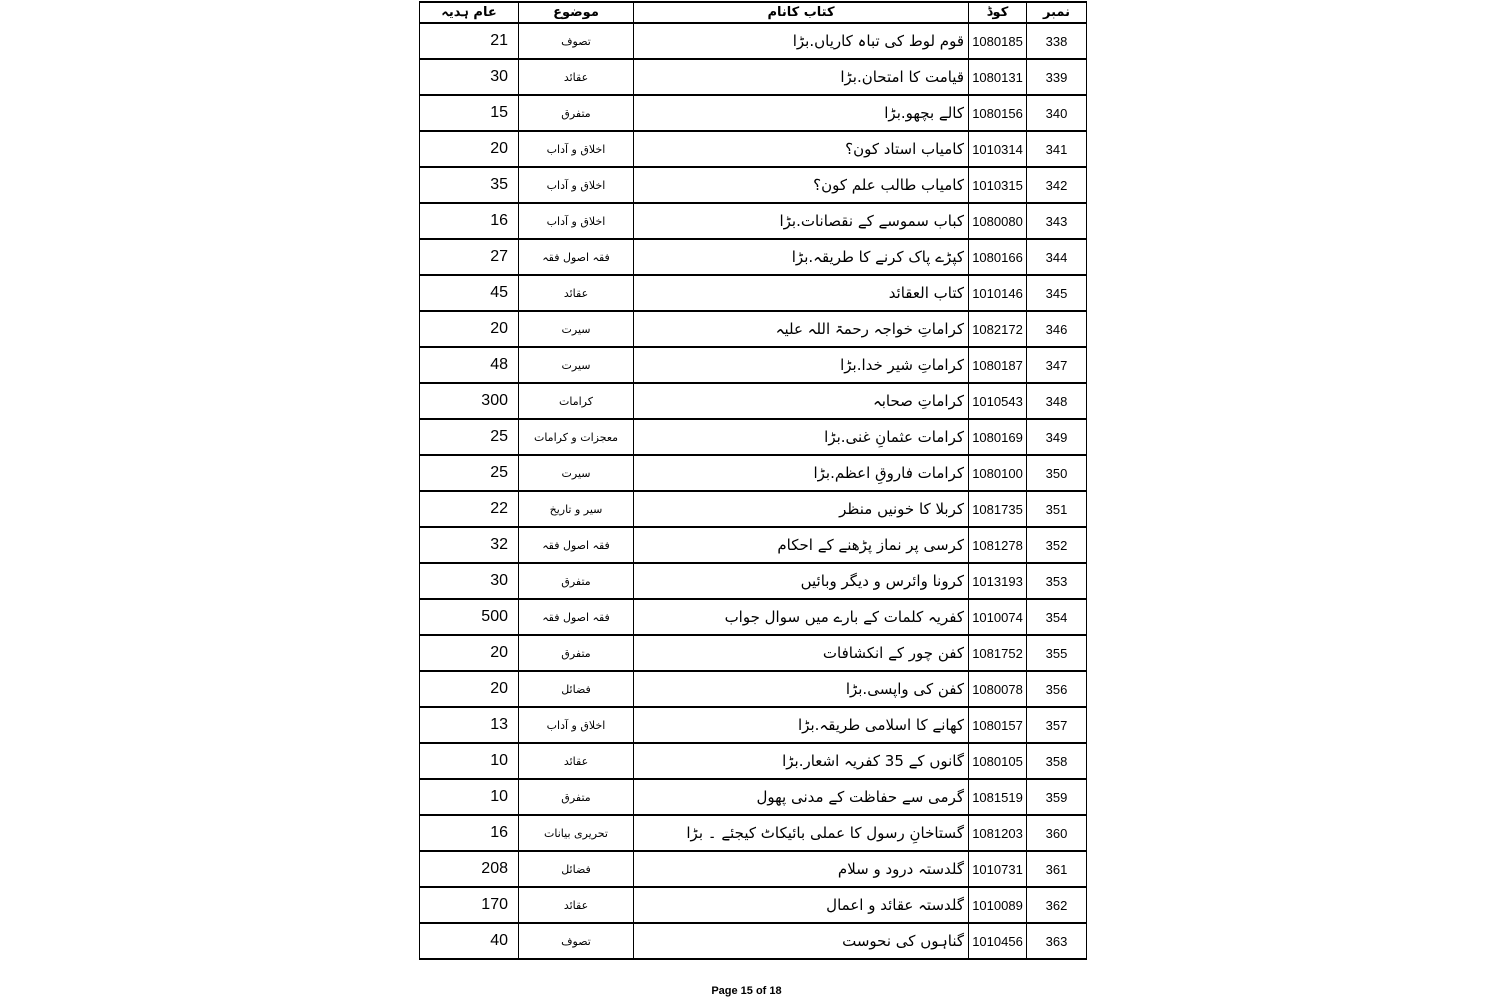 The image size is (1500, 1000). I want to click on table-row: 363 1010456 گناہوں کی نحوست تصوف 40, so click(753, 941).